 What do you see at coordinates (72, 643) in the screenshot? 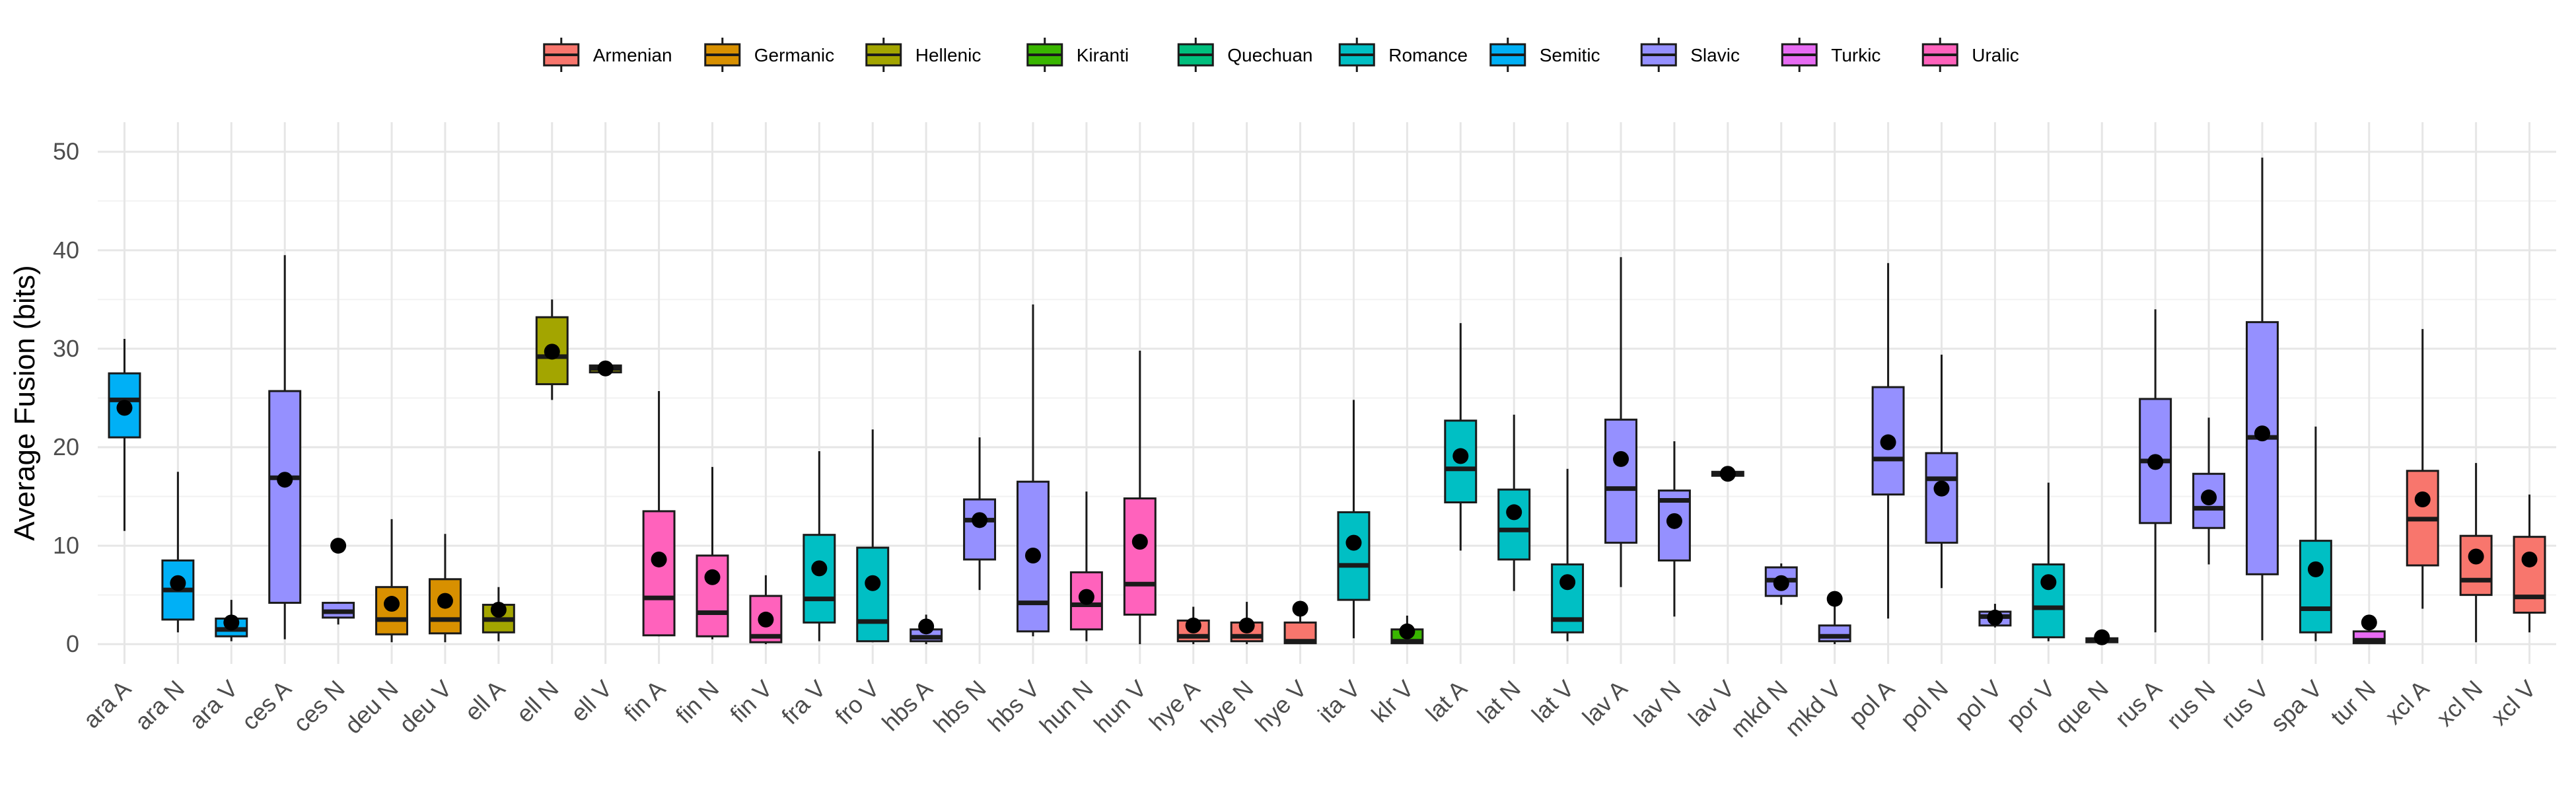
I see `y-tick-label: 0` at bounding box center [72, 643].